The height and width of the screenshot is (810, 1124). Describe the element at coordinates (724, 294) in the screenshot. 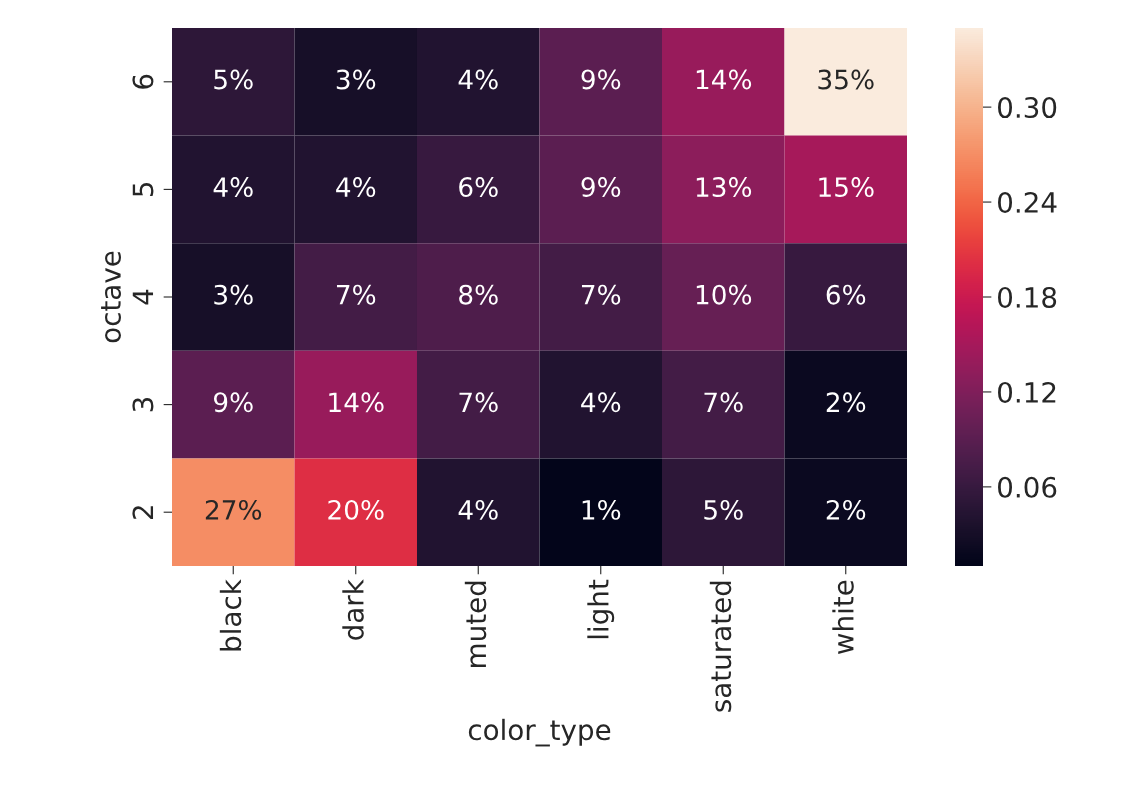

I see `data-label: 10%` at that location.